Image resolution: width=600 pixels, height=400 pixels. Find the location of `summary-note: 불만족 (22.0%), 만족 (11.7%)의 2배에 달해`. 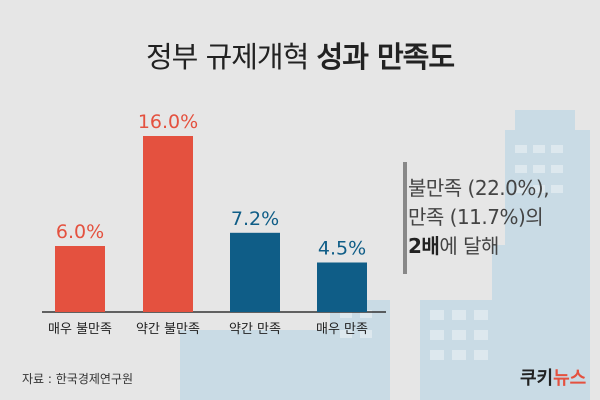

summary-note: 불만족 (22.0%), 만족 (11.7%)의 2배에 달해 is located at coordinates (479, 217).